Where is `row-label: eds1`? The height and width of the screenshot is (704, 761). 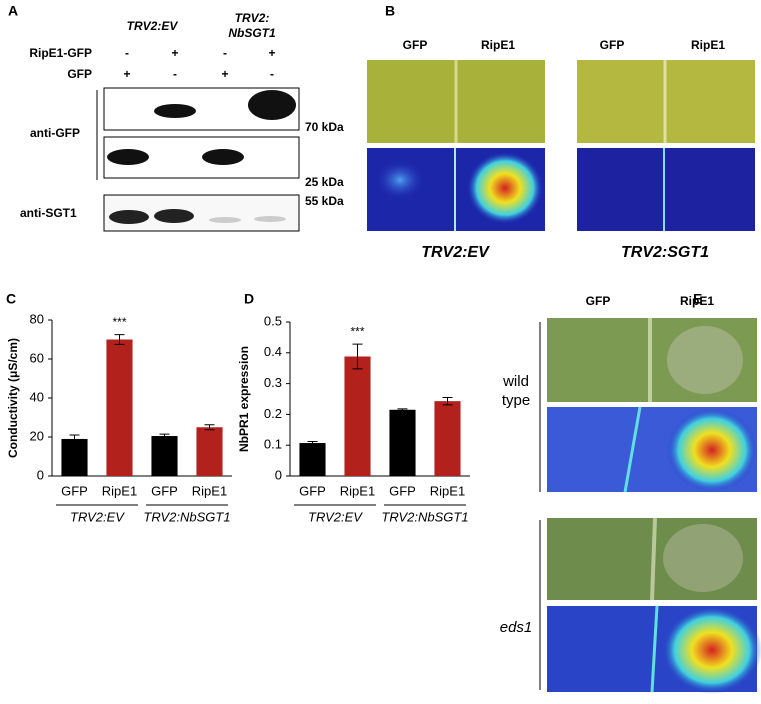 row-label: eds1 is located at coordinates (516, 627).